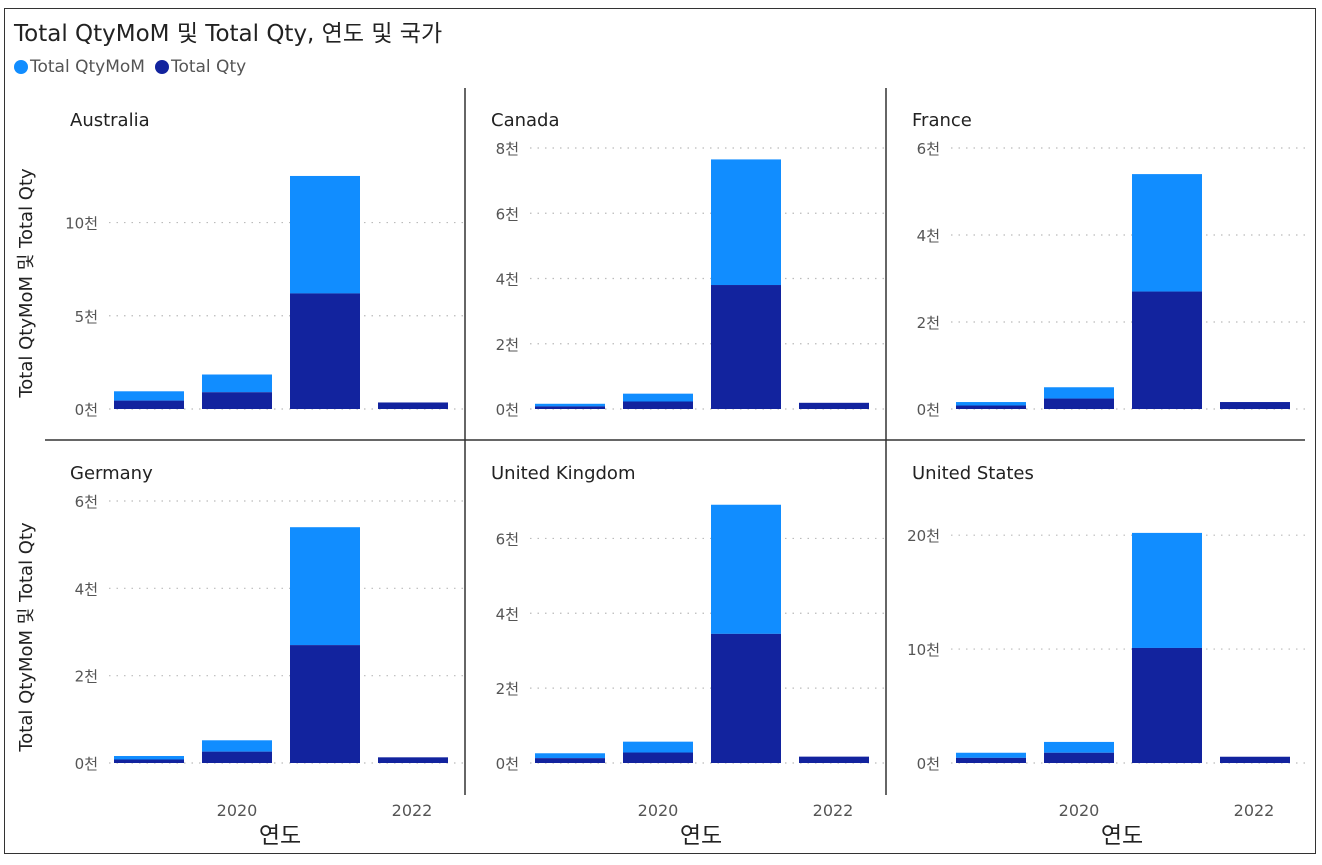 The image size is (1322, 865). What do you see at coordinates (1110, 264) in the screenshot?
I see `panel-france: France 0천 2천 4천 6천` at bounding box center [1110, 264].